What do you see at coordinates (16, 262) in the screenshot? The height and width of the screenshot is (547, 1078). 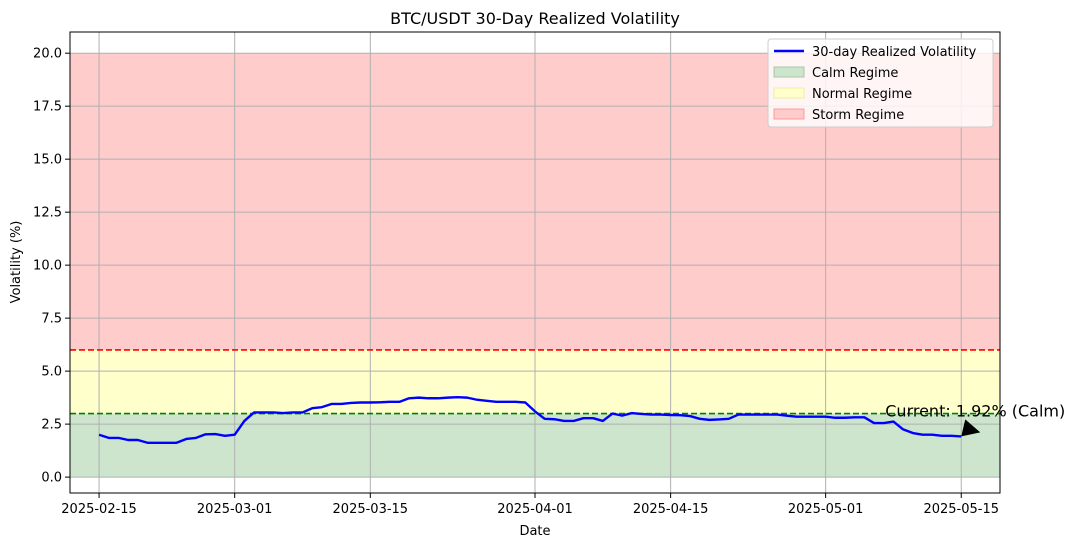 I see `y-axis-title: Volatility (%)` at bounding box center [16, 262].